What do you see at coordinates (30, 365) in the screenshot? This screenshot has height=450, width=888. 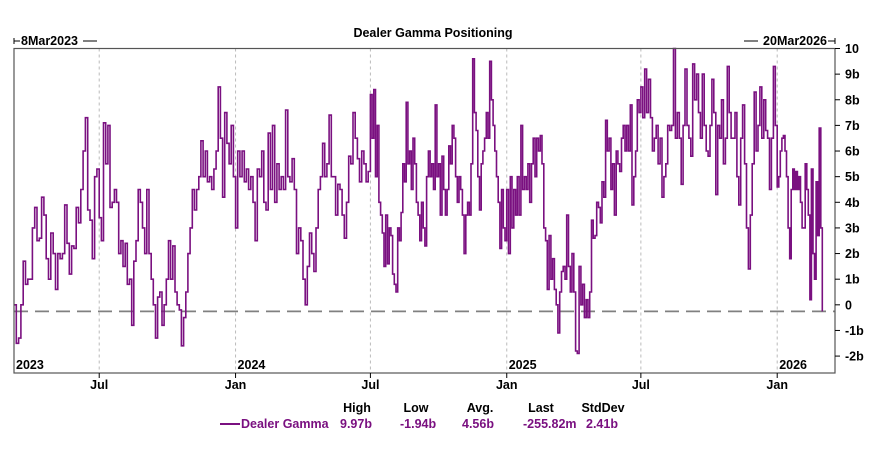 I see `year-label: 2023` at bounding box center [30, 365].